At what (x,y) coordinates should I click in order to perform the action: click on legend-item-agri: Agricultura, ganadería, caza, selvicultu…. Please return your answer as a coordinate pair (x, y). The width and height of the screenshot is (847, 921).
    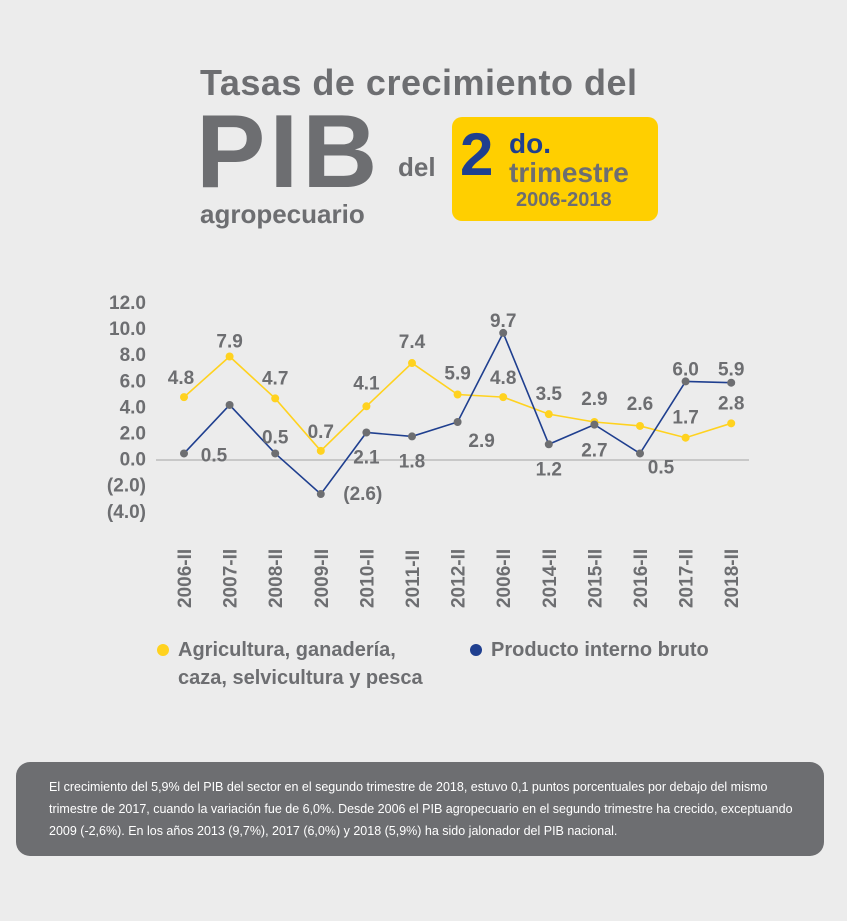
    Looking at the image, I should click on (290, 664).